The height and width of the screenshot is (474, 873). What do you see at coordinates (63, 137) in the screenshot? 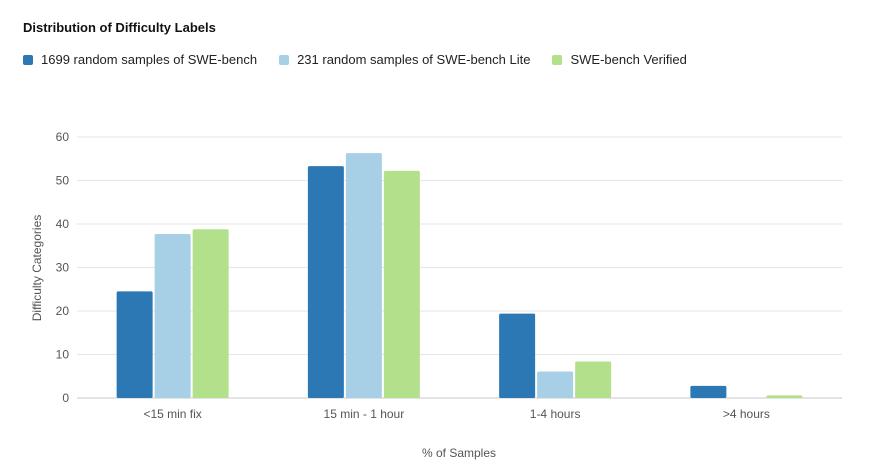
I see `y-tick-label-60: 60` at bounding box center [63, 137].